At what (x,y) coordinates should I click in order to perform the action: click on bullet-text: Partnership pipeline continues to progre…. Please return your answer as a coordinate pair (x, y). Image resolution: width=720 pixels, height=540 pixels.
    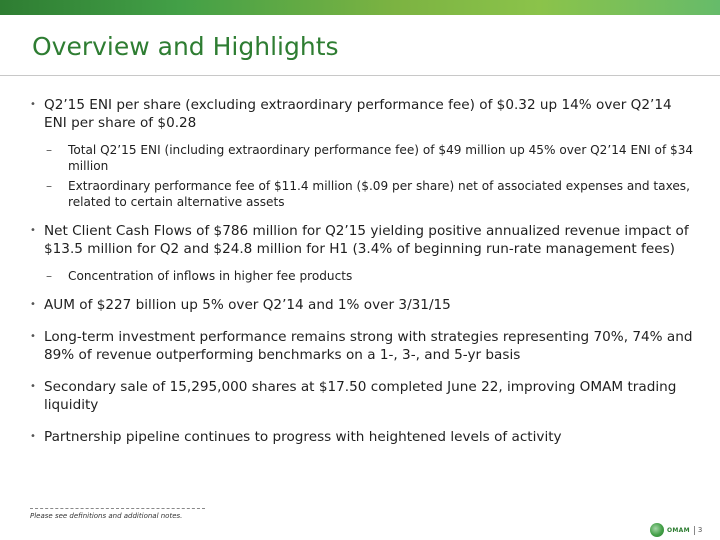
    Looking at the image, I should click on (303, 437).